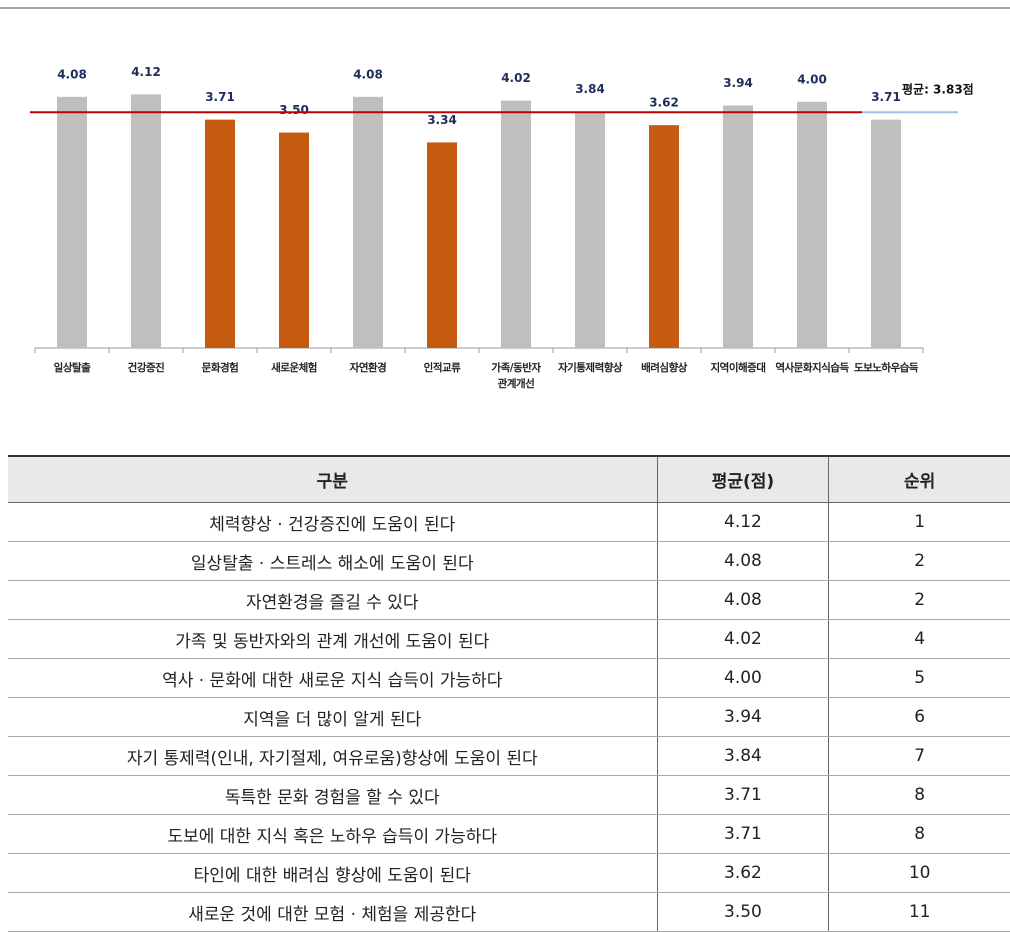 This screenshot has height=932, width=1010. I want to click on header-cell: 순위, so click(919, 479).